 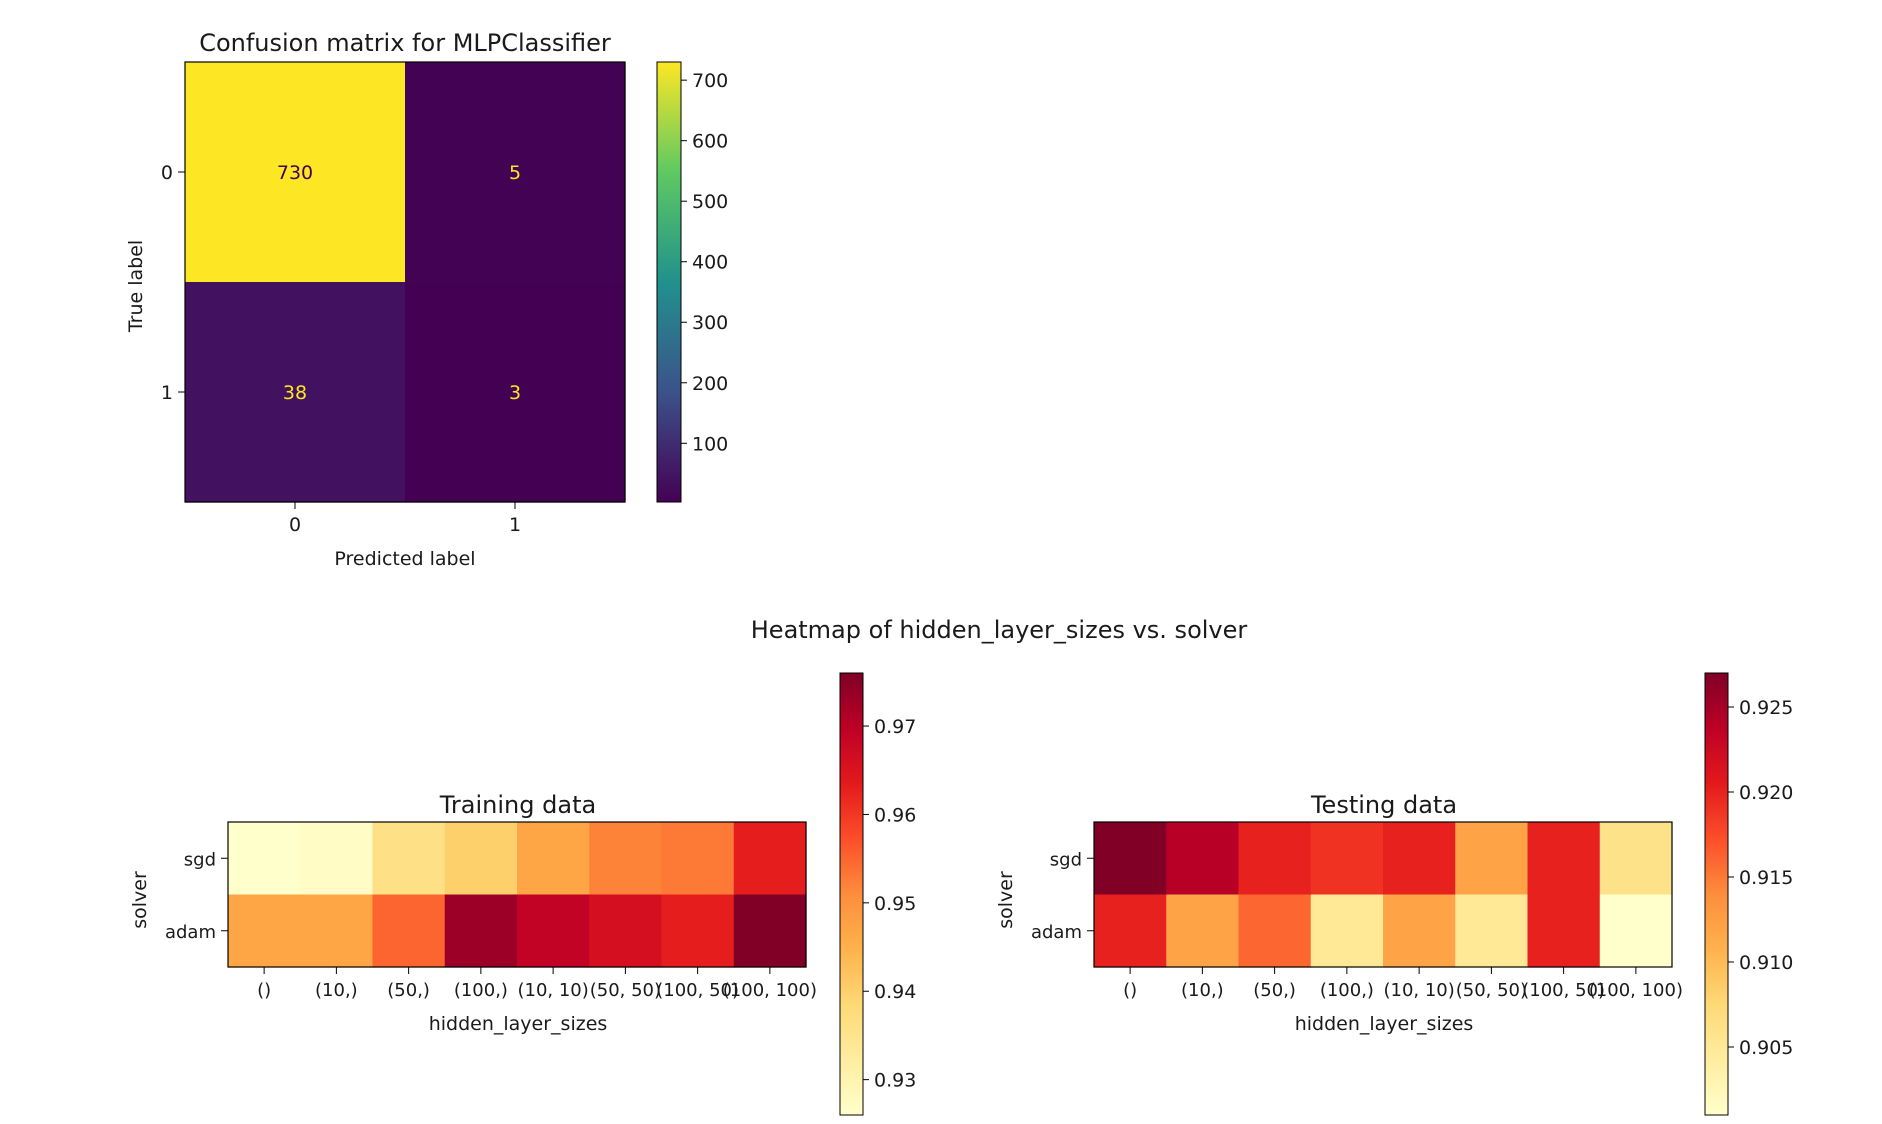 I want to click on colorbar-tick-label: 200, so click(x=710, y=384).